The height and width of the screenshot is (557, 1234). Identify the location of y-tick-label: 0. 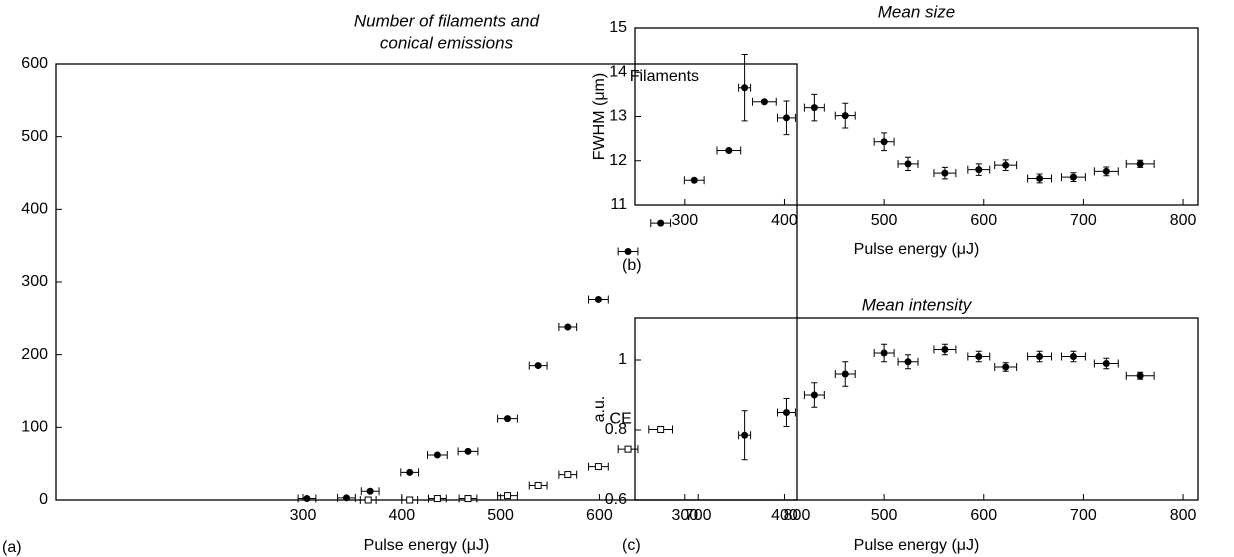
(43, 499).